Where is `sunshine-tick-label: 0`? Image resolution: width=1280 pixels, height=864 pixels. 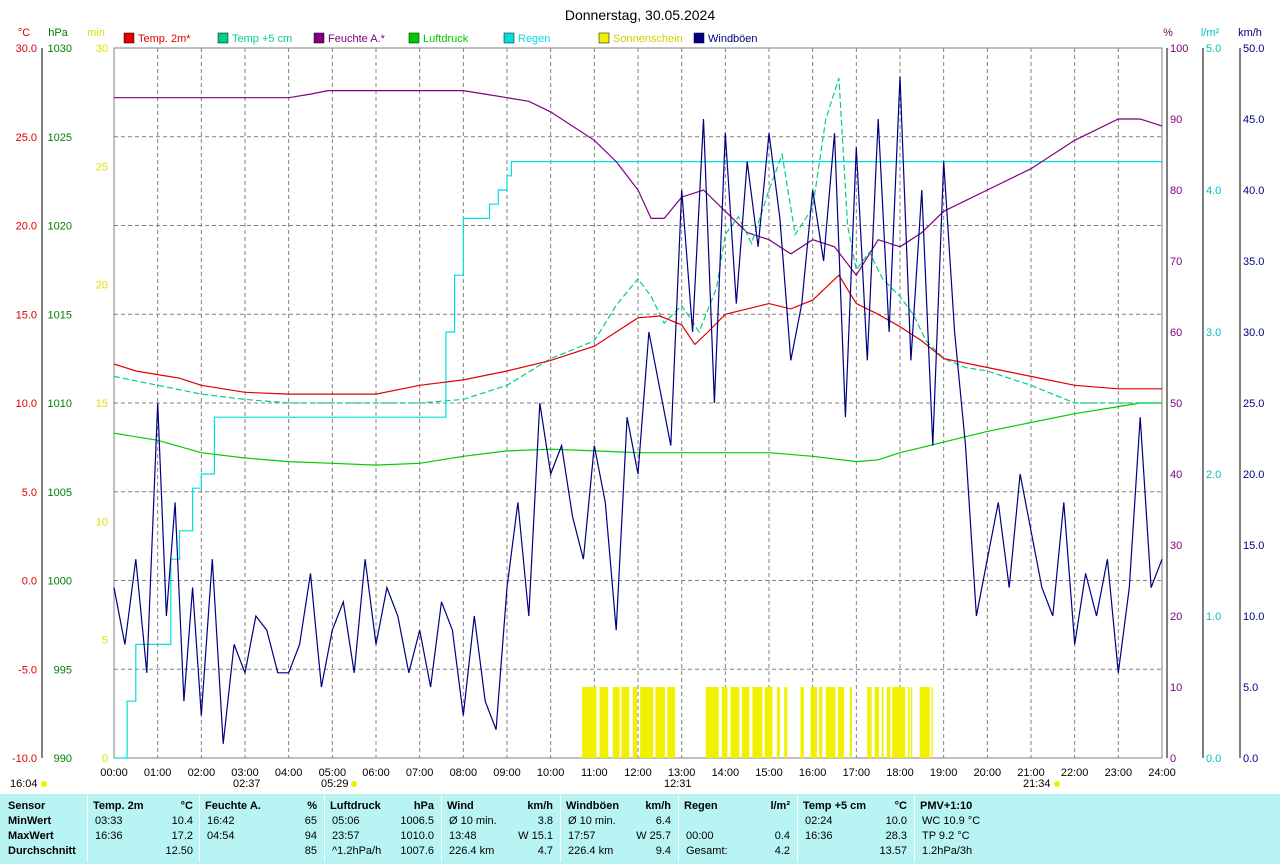 sunshine-tick-label: 0 is located at coordinates (105, 759).